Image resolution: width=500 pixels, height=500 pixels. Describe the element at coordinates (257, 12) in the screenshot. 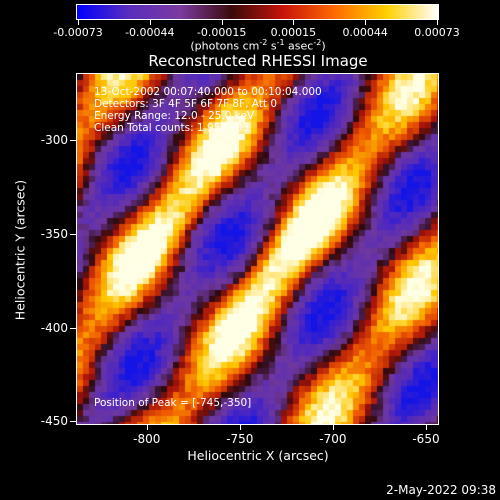

I see `colorbar` at that location.